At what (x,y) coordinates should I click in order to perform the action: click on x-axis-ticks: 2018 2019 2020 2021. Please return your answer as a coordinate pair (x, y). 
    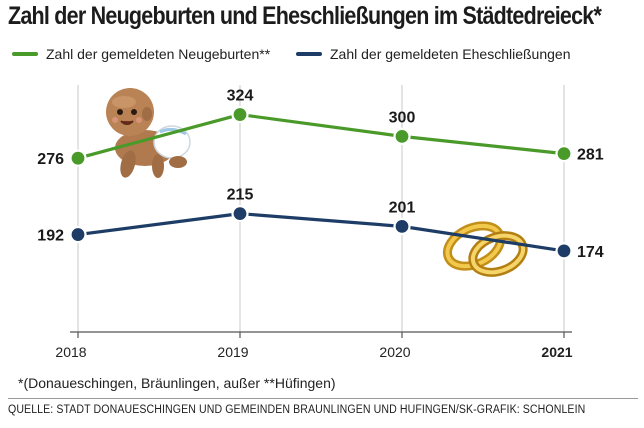
    Looking at the image, I should click on (314, 346).